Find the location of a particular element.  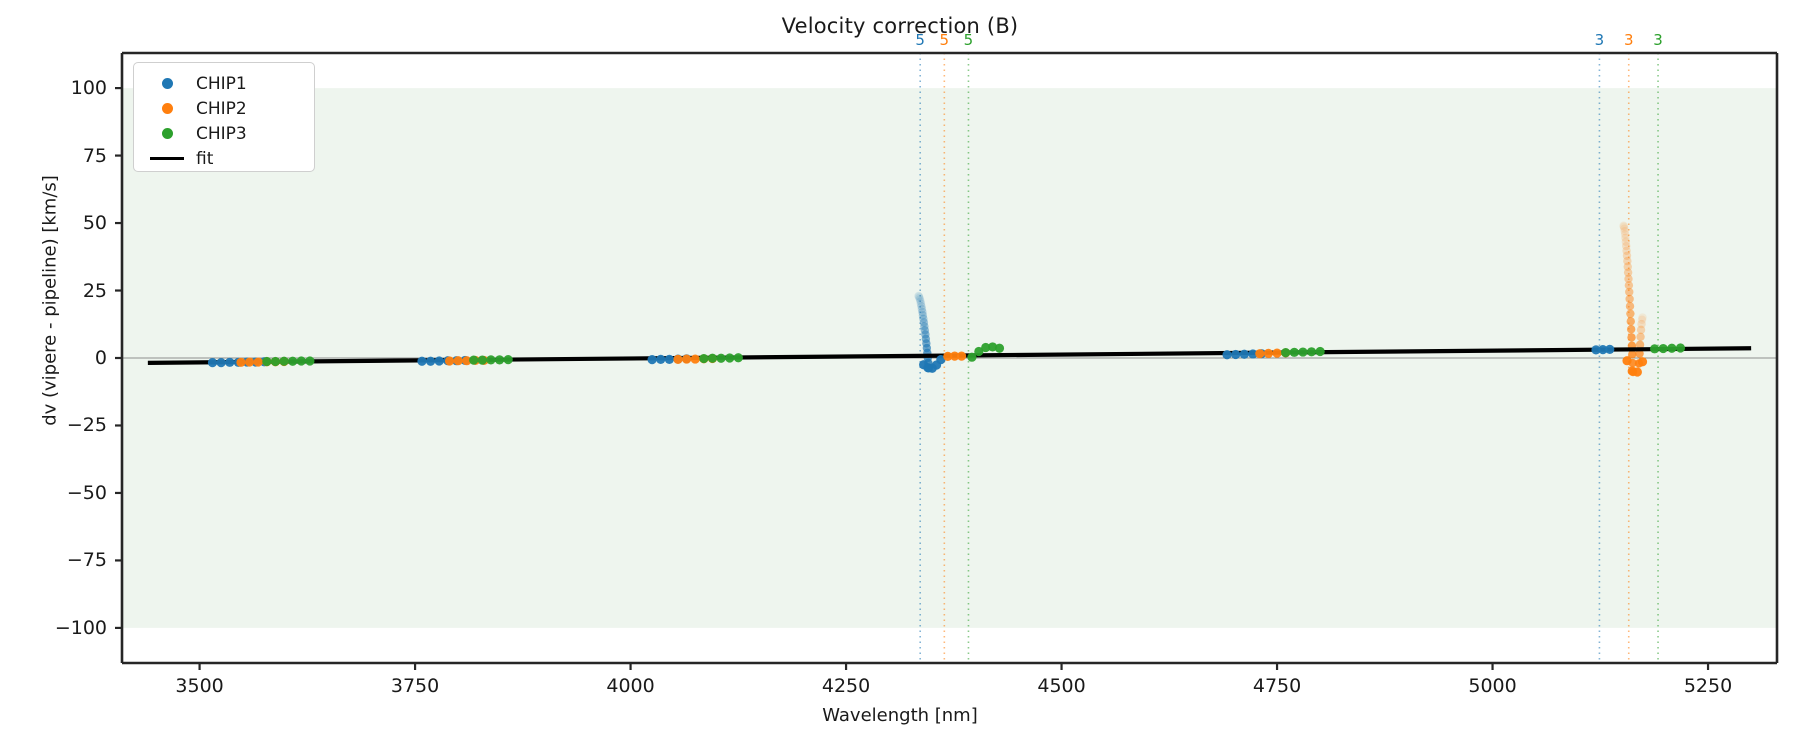

legend-box: CHIP1 CHIP2 CHIP3 fit is located at coordinates (224, 117).